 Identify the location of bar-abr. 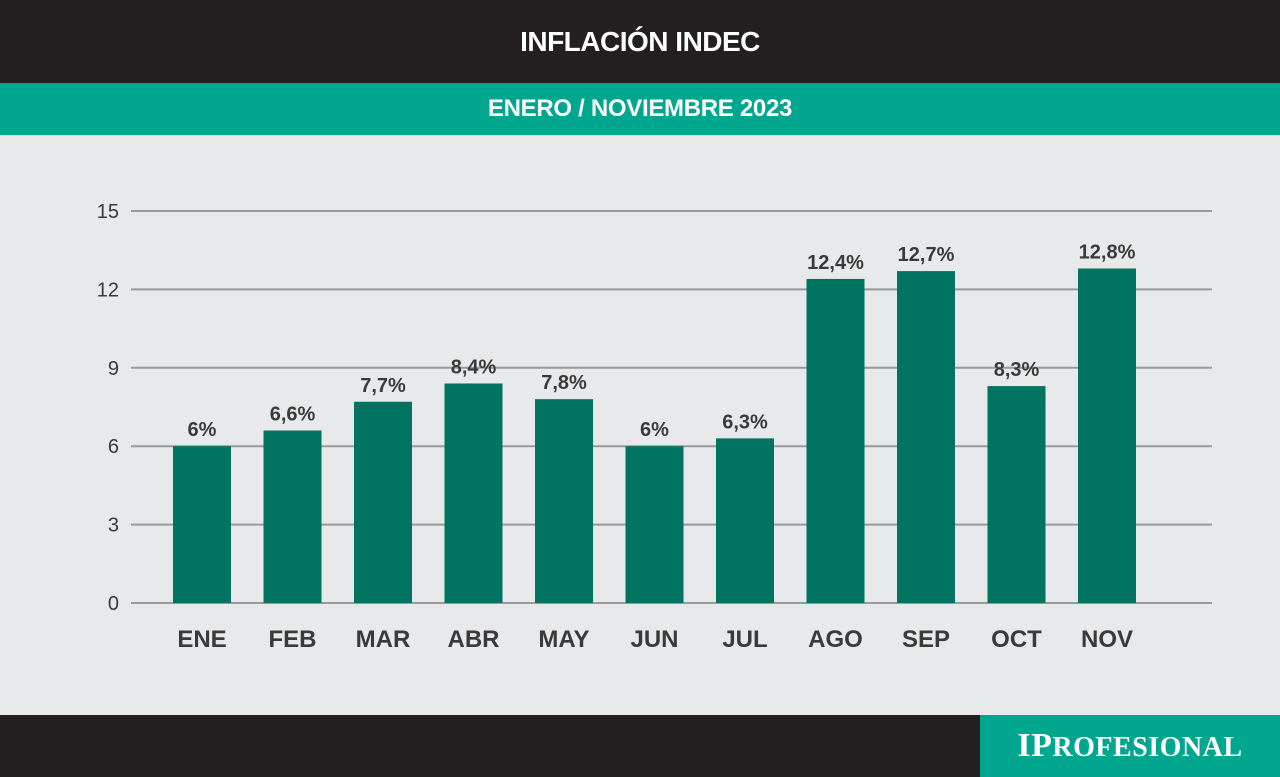
(473, 493).